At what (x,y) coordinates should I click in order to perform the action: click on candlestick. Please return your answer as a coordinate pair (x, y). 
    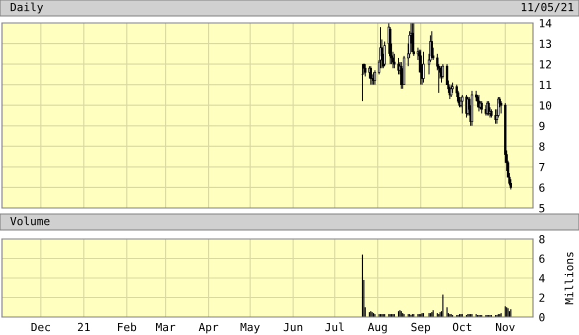
    Looking at the image, I should click on (443, 71).